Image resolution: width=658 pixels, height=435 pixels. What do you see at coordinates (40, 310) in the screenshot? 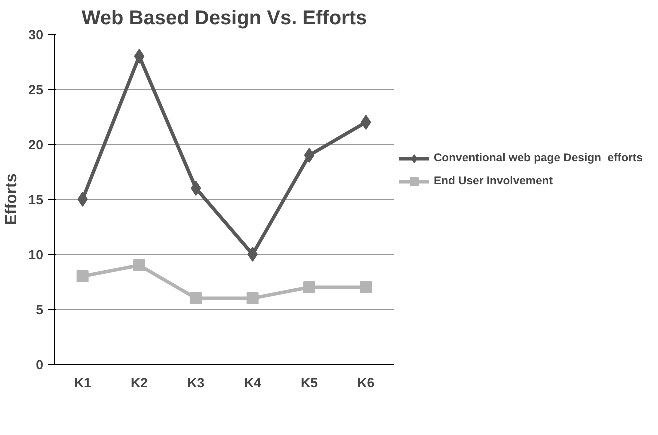
I see `y-tick-label: 5` at bounding box center [40, 310].